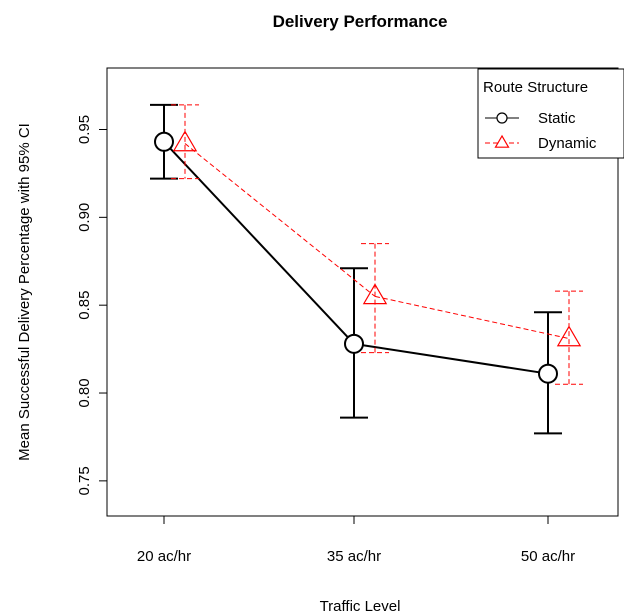 The height and width of the screenshot is (615, 624). I want to click on x-tick-label: 20 ac/hr, so click(164, 556).